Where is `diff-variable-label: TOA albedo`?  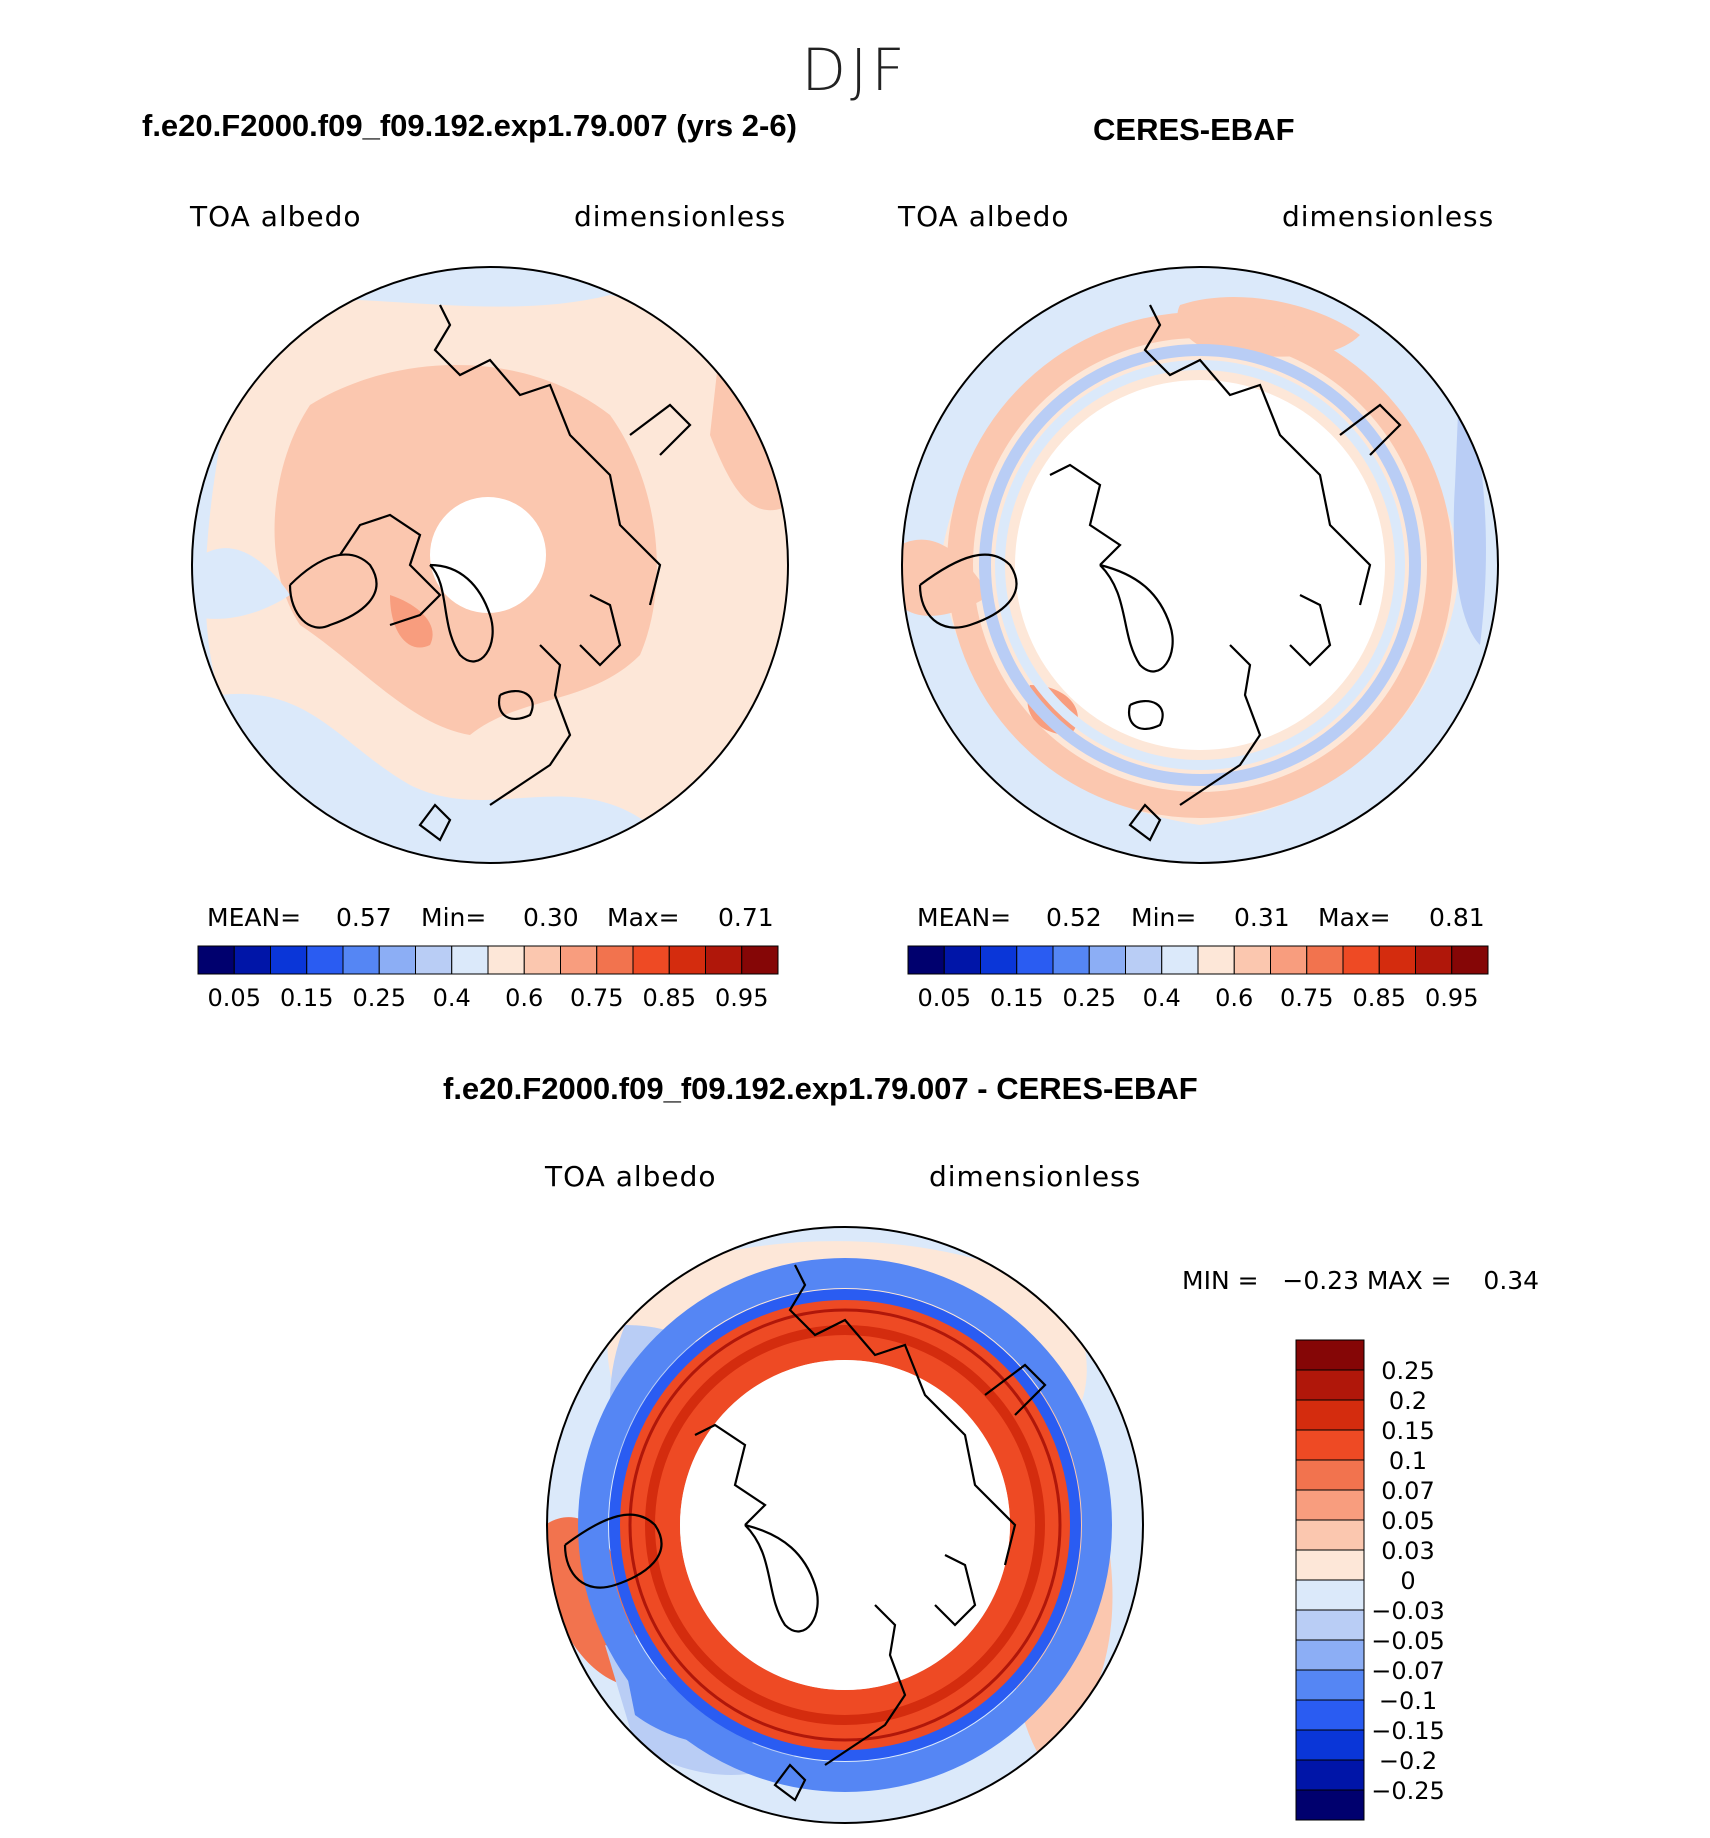
diff-variable-label: TOA albedo is located at coordinates (631, 1176).